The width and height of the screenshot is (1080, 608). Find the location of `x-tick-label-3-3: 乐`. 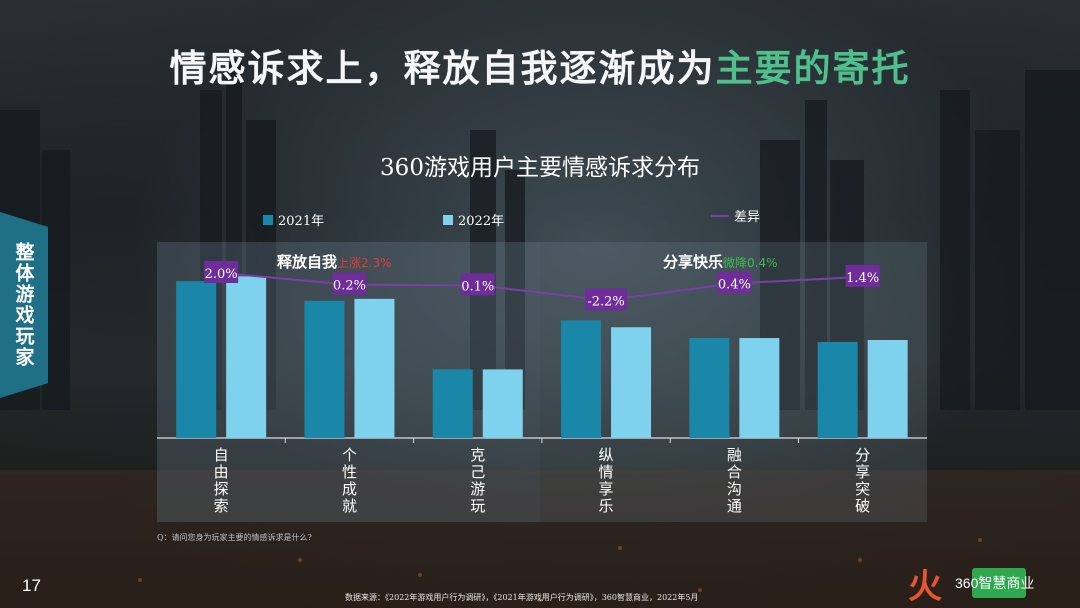

x-tick-label-3-3: 乐 is located at coordinates (606, 506).